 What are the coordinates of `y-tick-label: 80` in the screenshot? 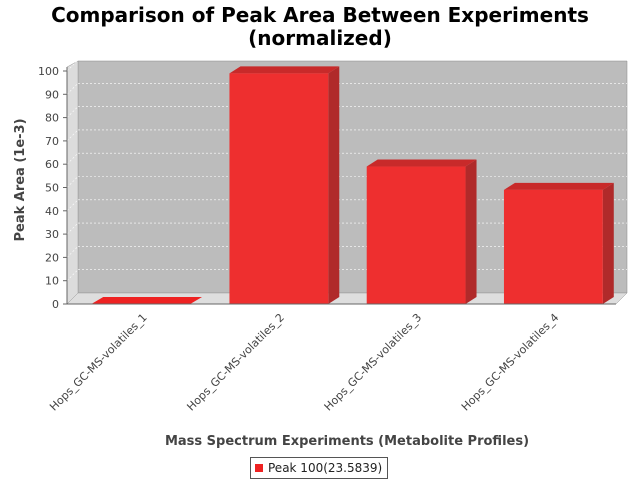 It's located at (52, 118).